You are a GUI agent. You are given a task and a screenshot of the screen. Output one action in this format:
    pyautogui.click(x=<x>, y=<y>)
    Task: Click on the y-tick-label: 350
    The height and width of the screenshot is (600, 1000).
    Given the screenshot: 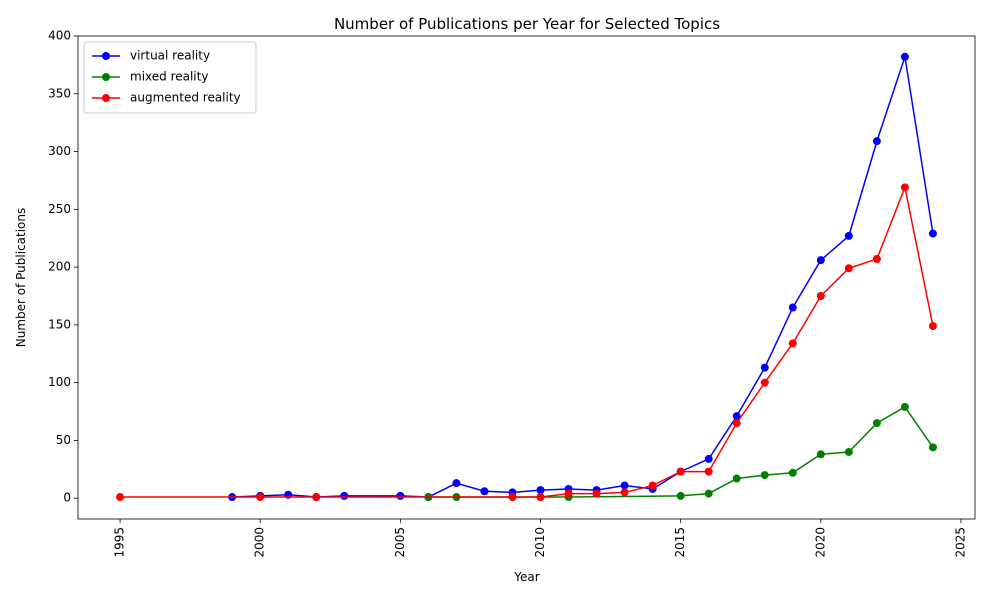 What is the action you would take?
    pyautogui.click(x=59, y=93)
    